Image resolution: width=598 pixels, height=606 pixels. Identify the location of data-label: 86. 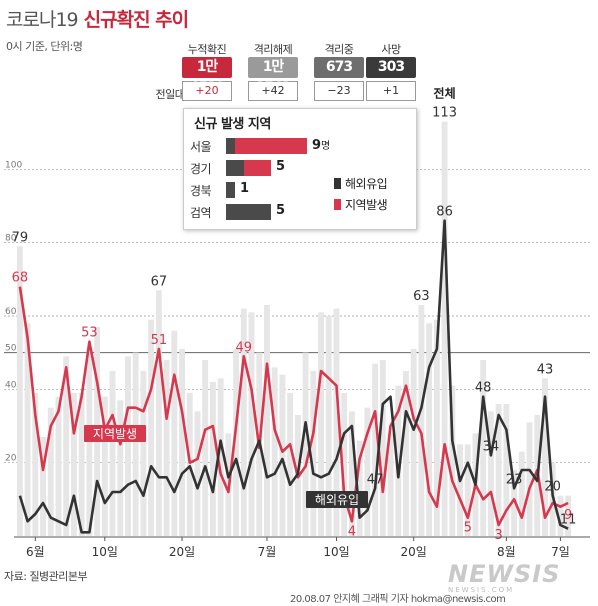
(444, 212).